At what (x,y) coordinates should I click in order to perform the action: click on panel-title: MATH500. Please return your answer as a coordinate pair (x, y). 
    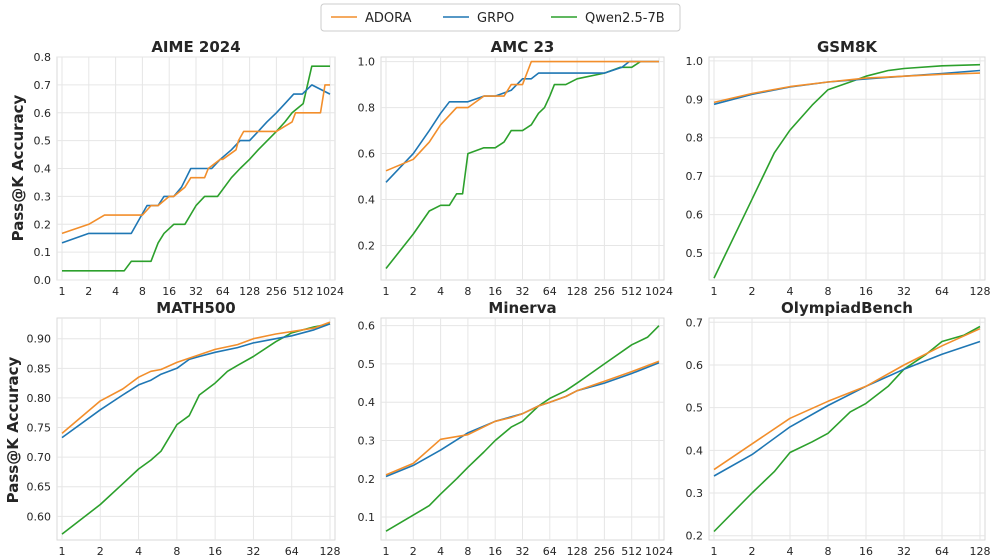
    Looking at the image, I should click on (195, 308).